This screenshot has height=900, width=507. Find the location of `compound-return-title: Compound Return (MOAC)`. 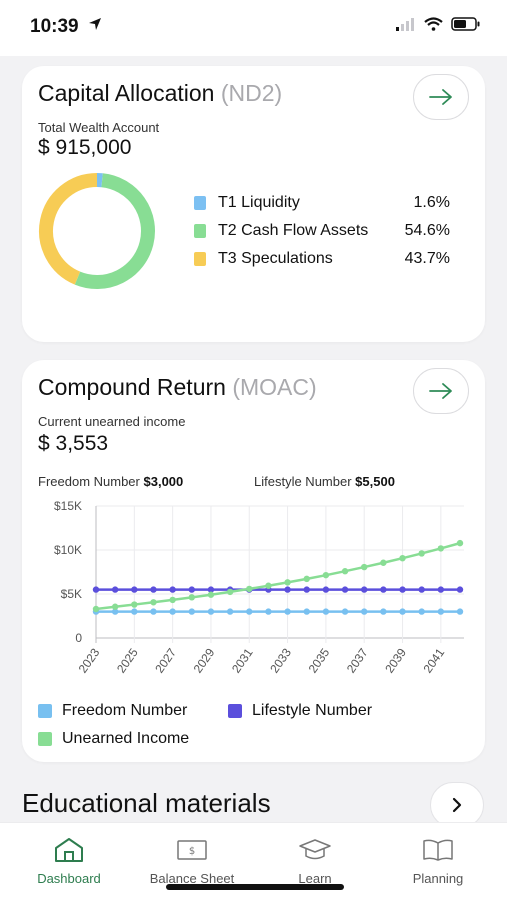

compound-return-title: Compound Return (MOAC) is located at coordinates (177, 387).